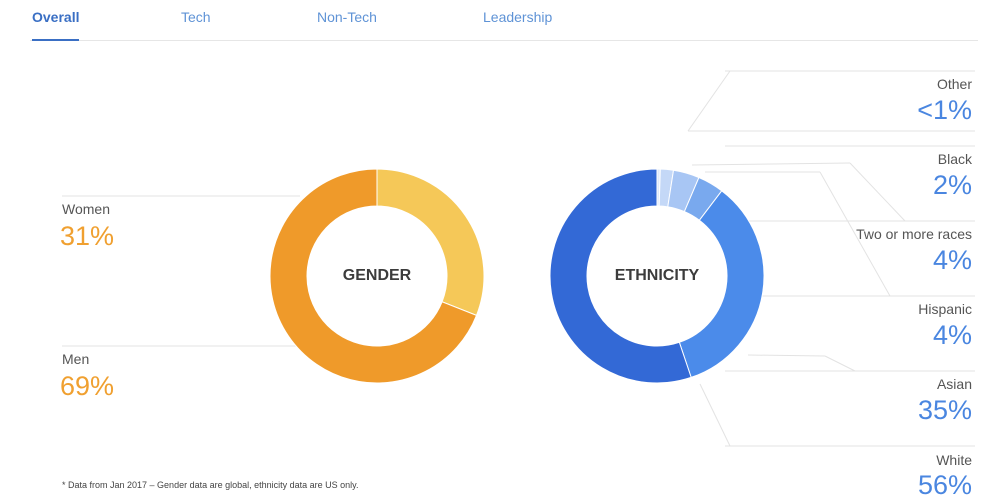 The width and height of the screenshot is (1000, 500). Describe the element at coordinates (954, 84) in the screenshot. I see `legend-other-label: Other` at that location.